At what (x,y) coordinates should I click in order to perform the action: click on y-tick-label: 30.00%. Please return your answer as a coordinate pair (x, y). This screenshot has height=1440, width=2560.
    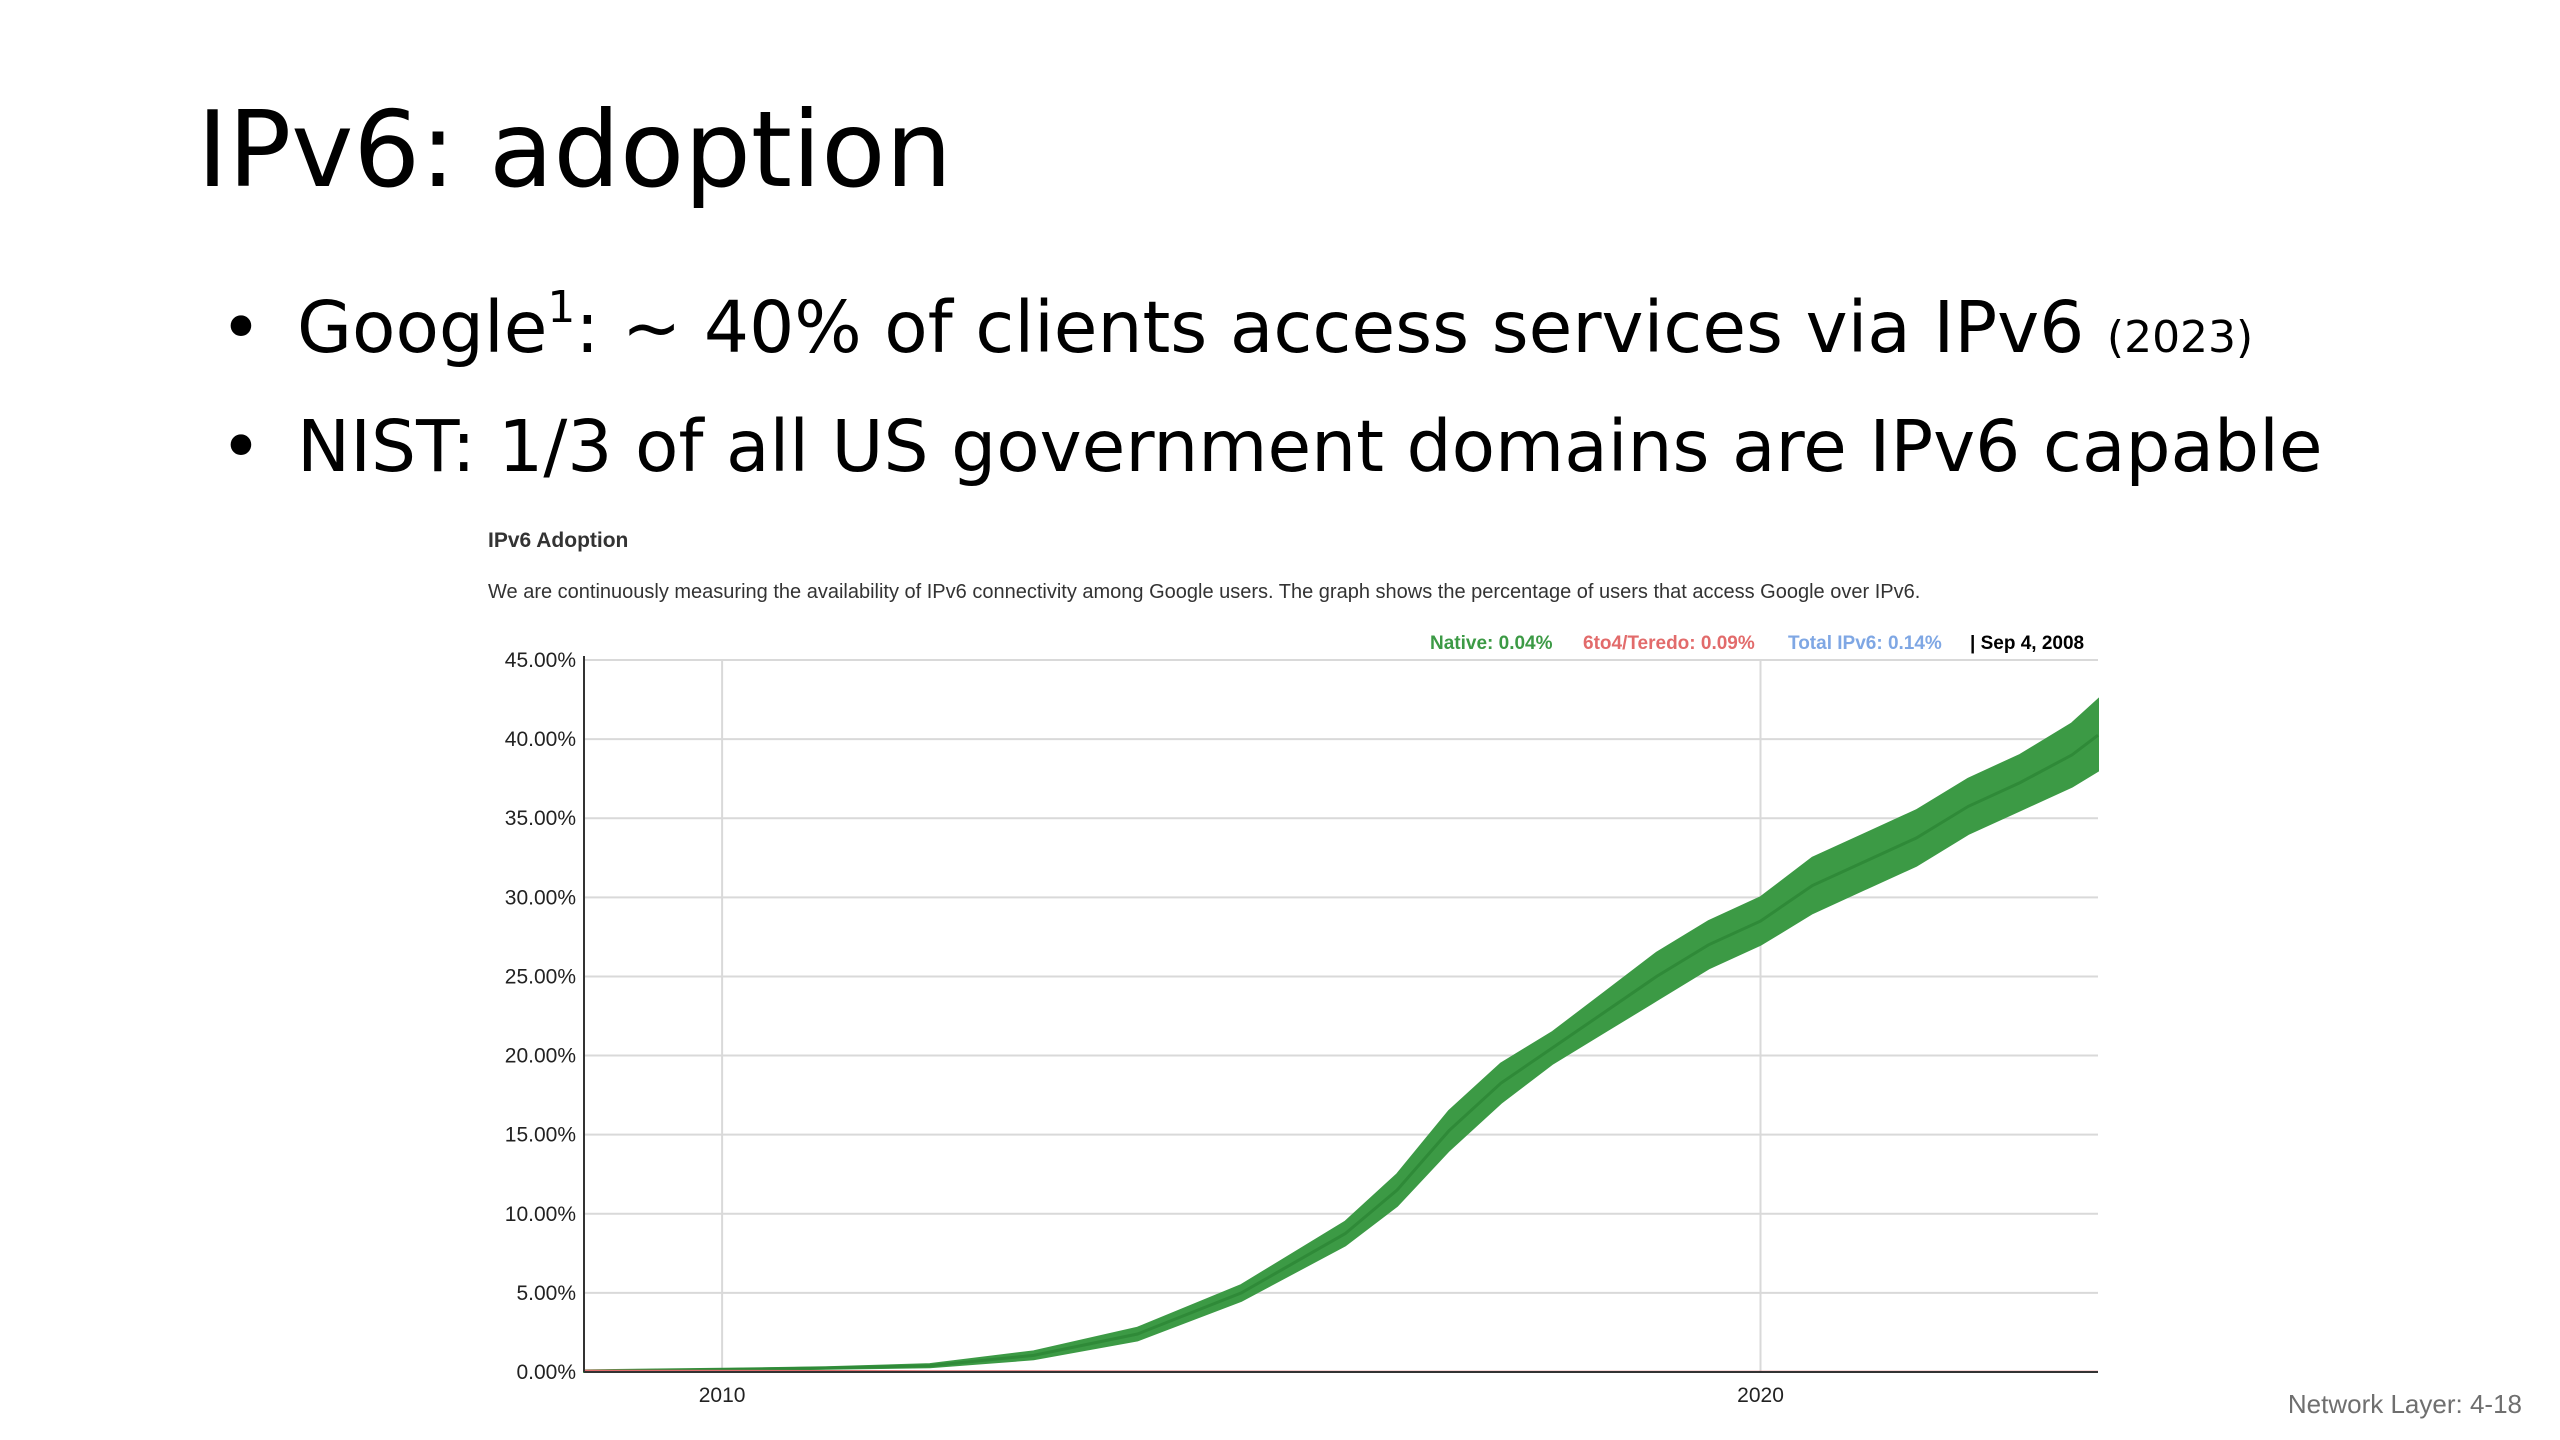
    Looking at the image, I should click on (540, 897).